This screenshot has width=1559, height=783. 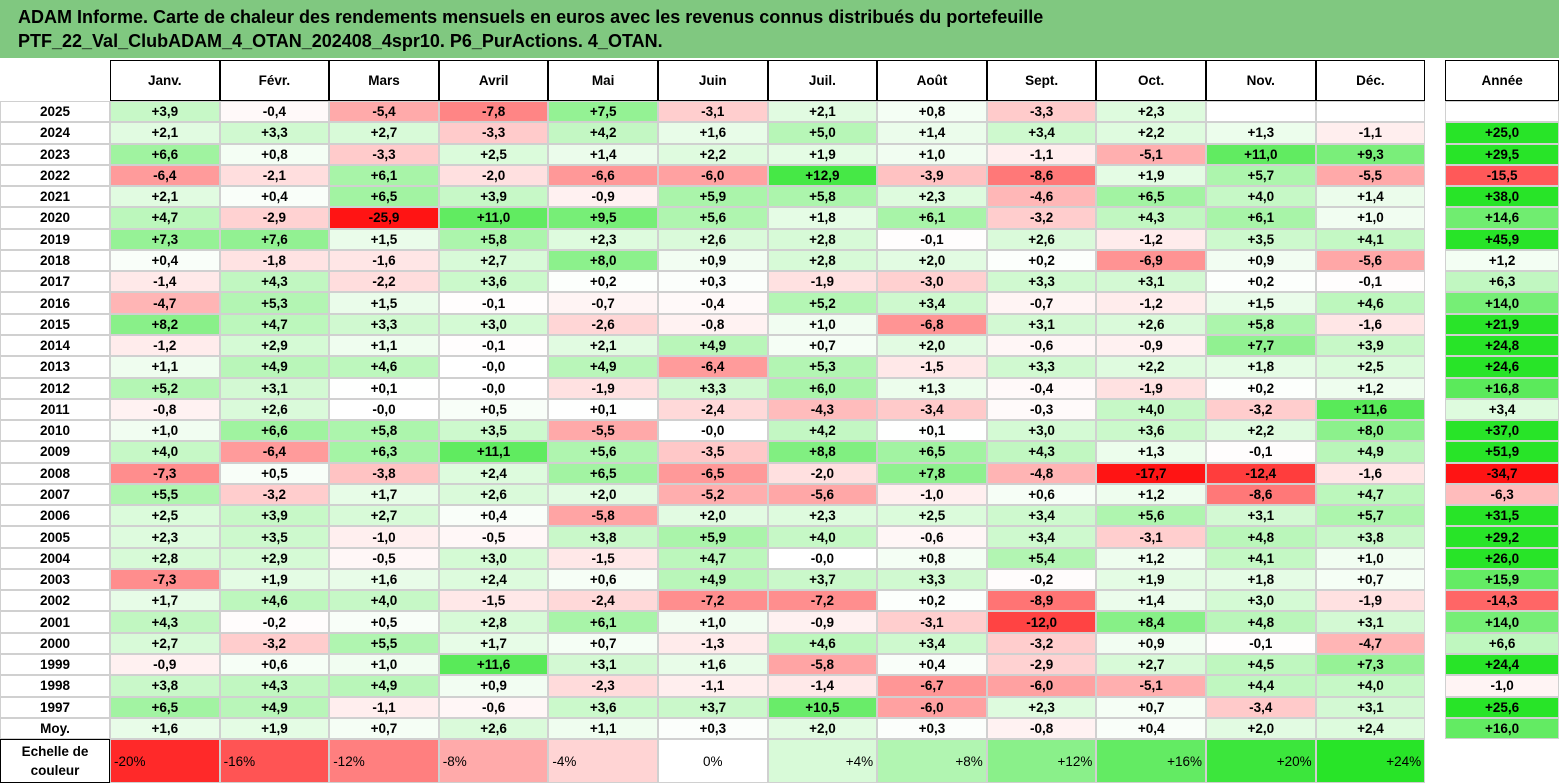 What do you see at coordinates (1041, 516) in the screenshot?
I see `heat-cell: +3,4` at bounding box center [1041, 516].